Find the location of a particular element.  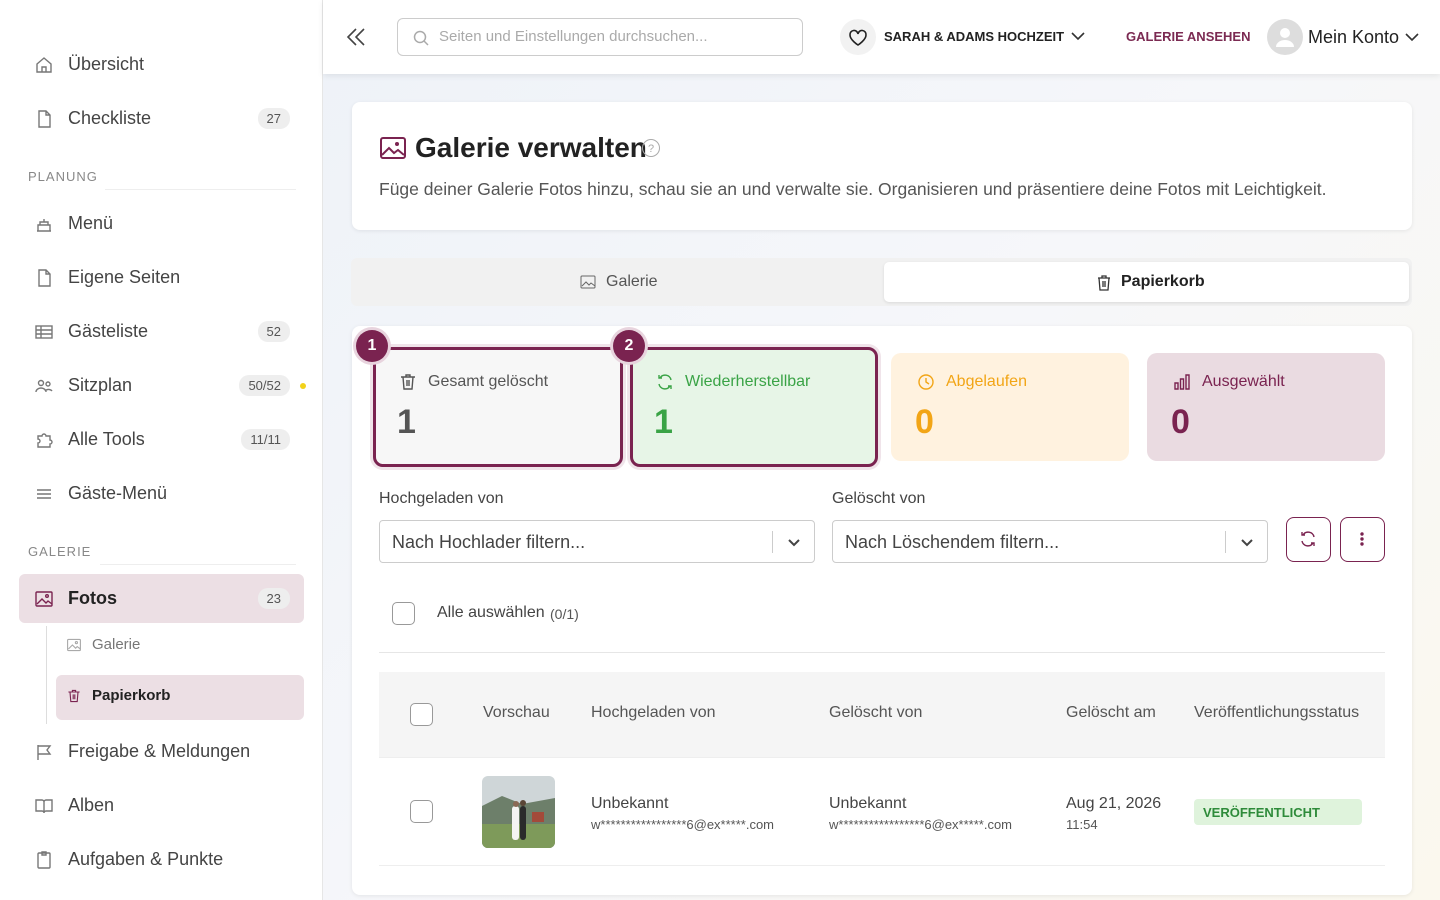

nav-label: Galerie is located at coordinates (116, 644).